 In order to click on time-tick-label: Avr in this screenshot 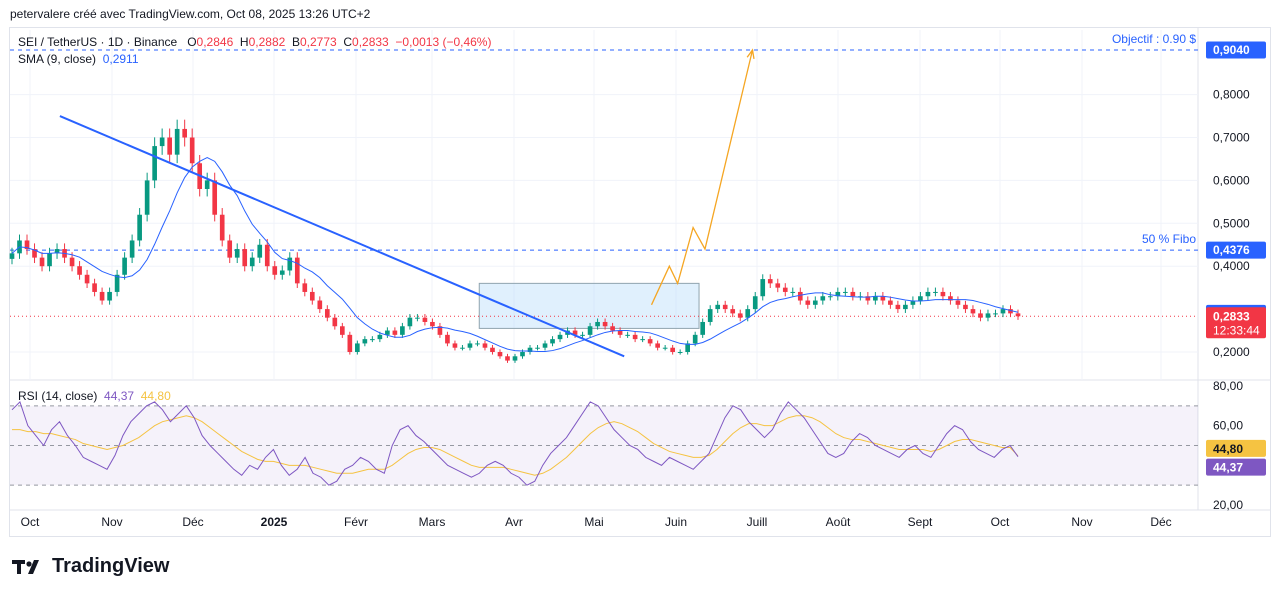, I will do `click(514, 522)`.